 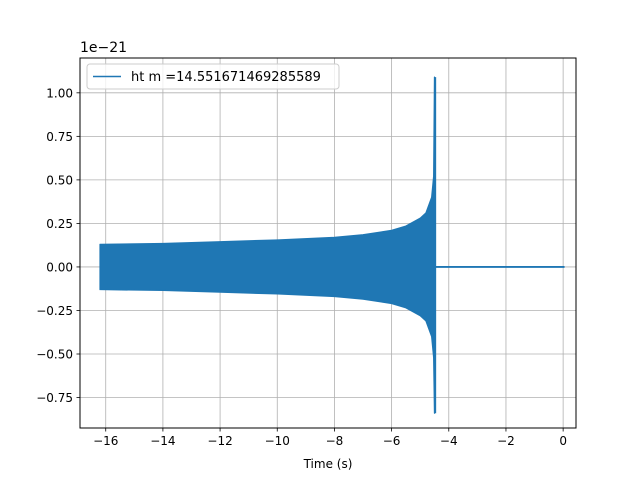 What do you see at coordinates (219, 441) in the screenshot?
I see `x-tick-label: −12` at bounding box center [219, 441].